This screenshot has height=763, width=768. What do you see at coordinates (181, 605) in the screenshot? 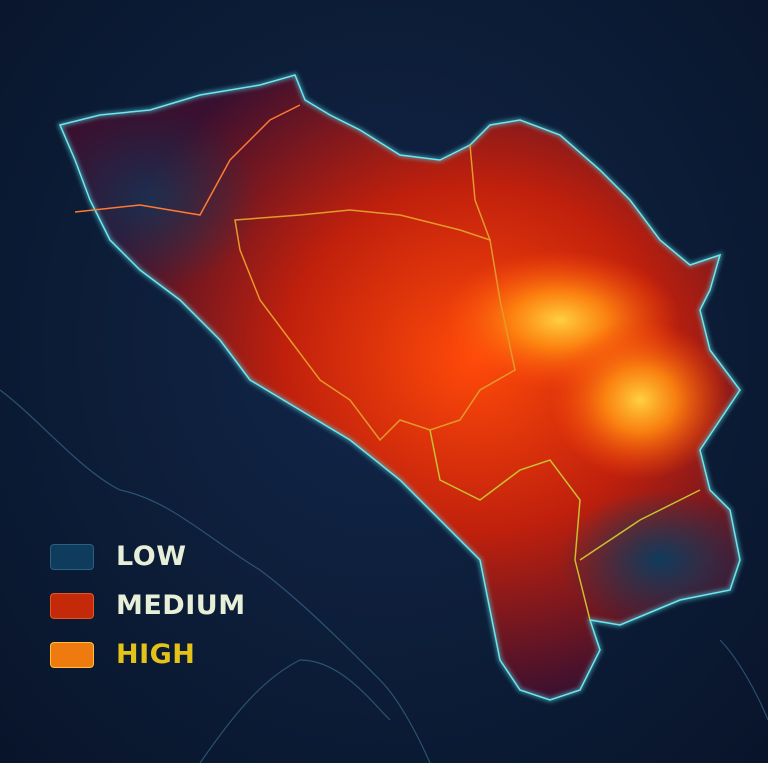
I see `legend-label-medium: MEDIUM` at bounding box center [181, 605].